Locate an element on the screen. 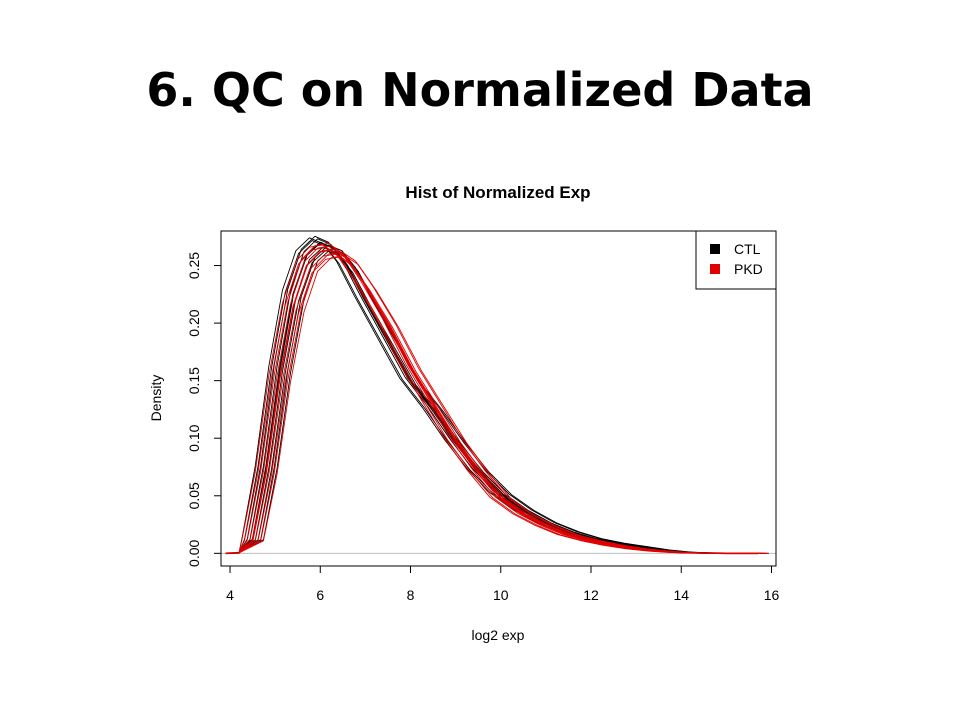 Image resolution: width=960 pixels, height=720 pixels. y-tick-label: 0.10 is located at coordinates (194, 437).